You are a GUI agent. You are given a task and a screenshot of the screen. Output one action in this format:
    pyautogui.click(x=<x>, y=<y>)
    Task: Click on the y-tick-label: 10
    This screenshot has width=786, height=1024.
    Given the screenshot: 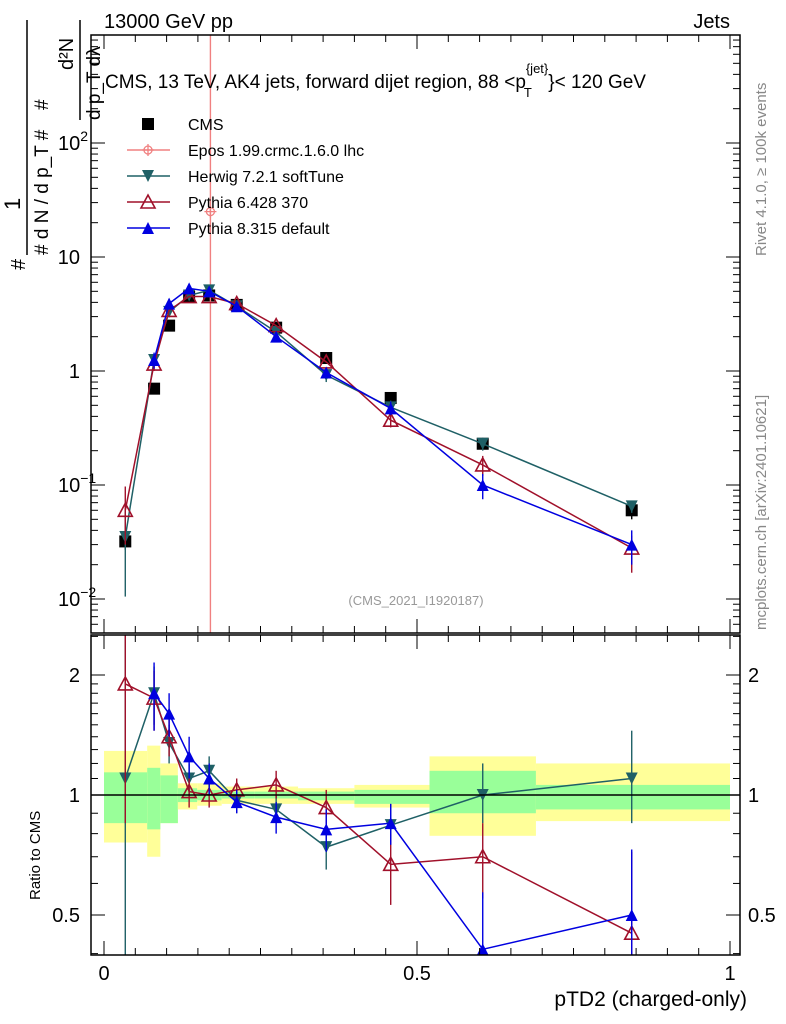 What is the action you would take?
    pyautogui.click(x=69, y=258)
    